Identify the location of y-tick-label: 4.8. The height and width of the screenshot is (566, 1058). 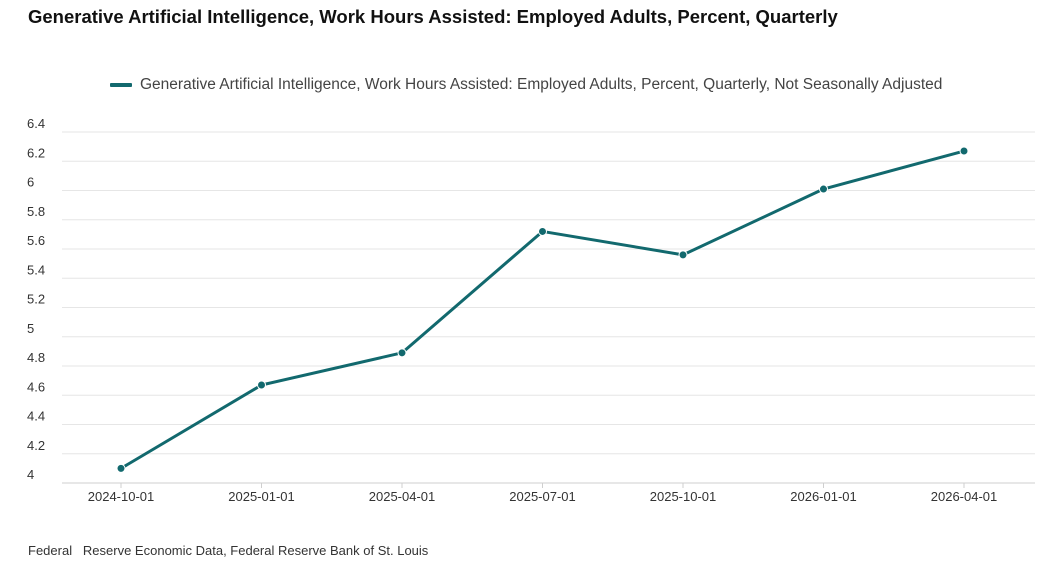
(36, 357).